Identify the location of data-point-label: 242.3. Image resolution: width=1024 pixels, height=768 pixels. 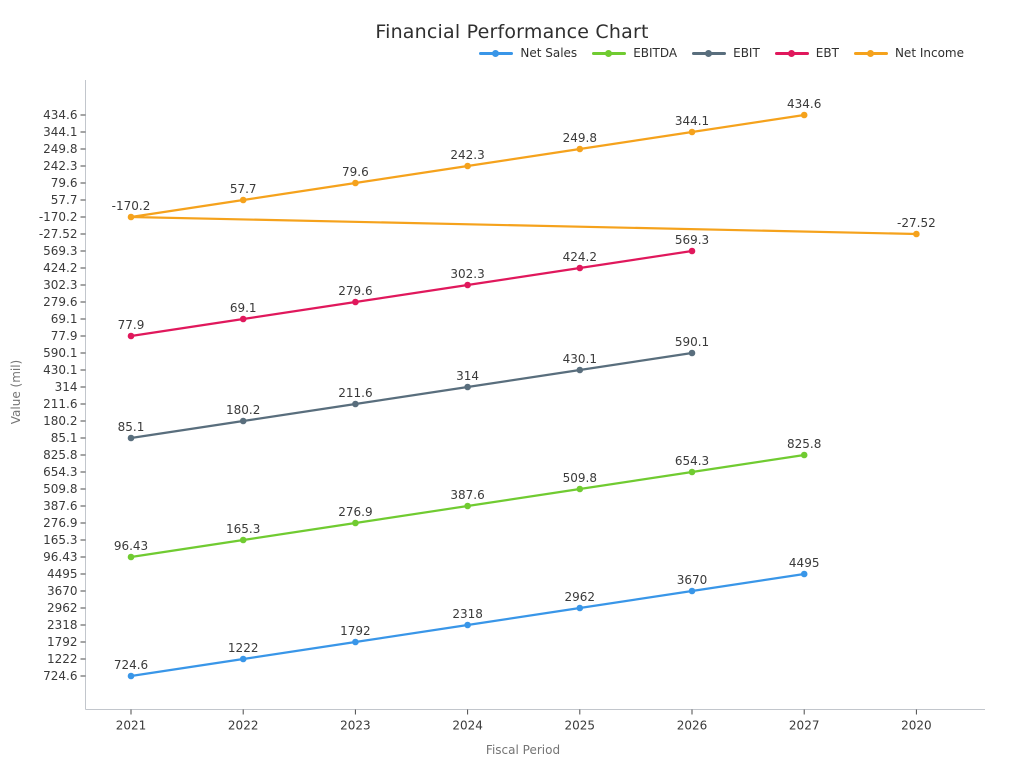
(467, 155).